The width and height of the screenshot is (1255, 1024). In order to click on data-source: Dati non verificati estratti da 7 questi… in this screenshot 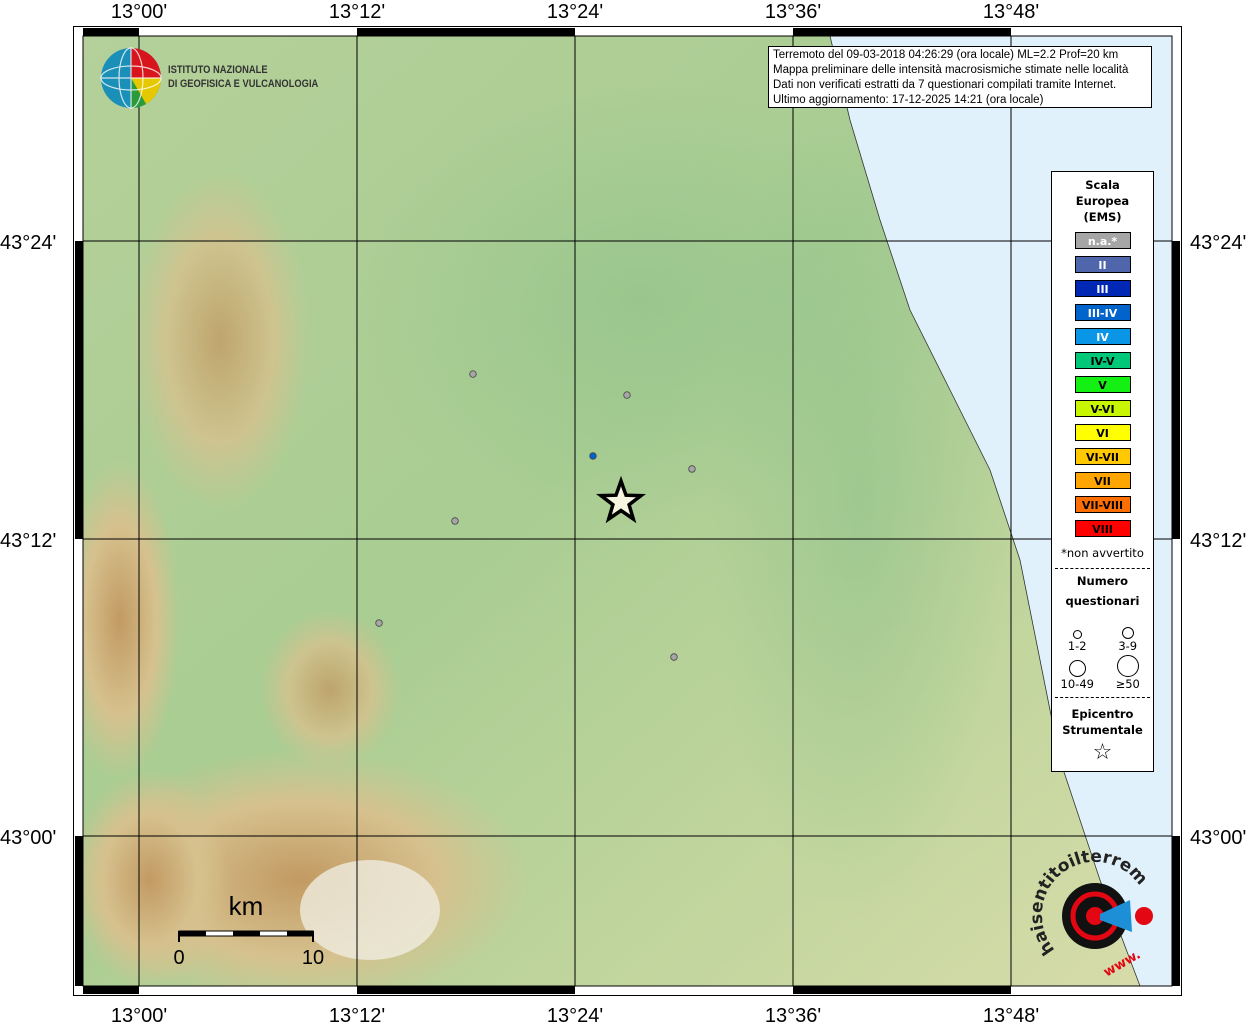, I will do `click(945, 85)`.